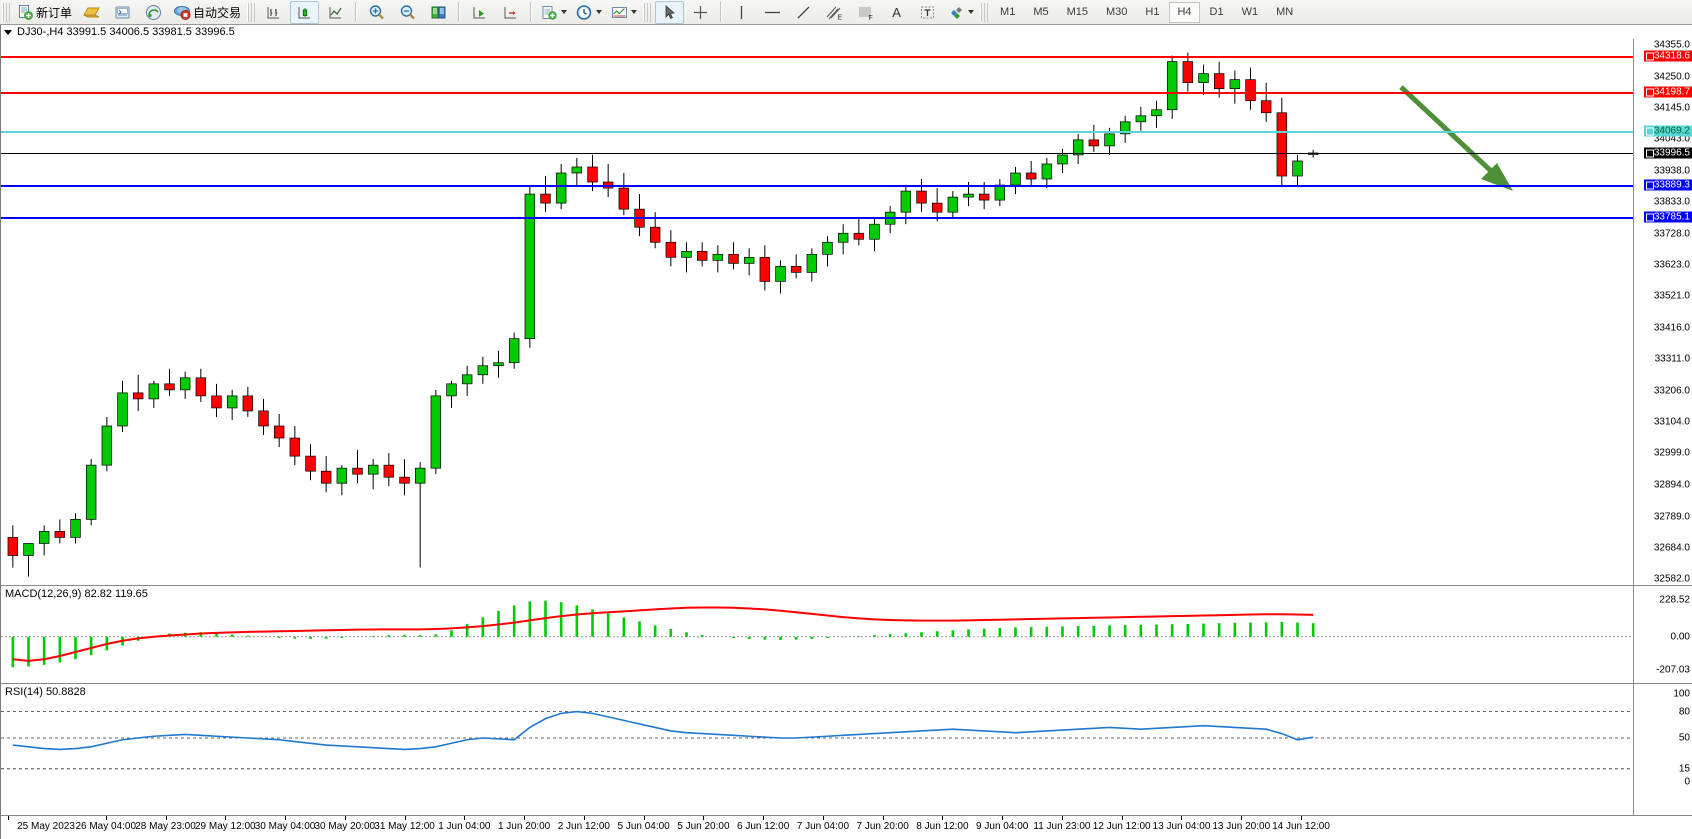 The width and height of the screenshot is (1692, 839). Describe the element at coordinates (1671, 234) in the screenshot. I see `price-tick: 33728.0` at that location.